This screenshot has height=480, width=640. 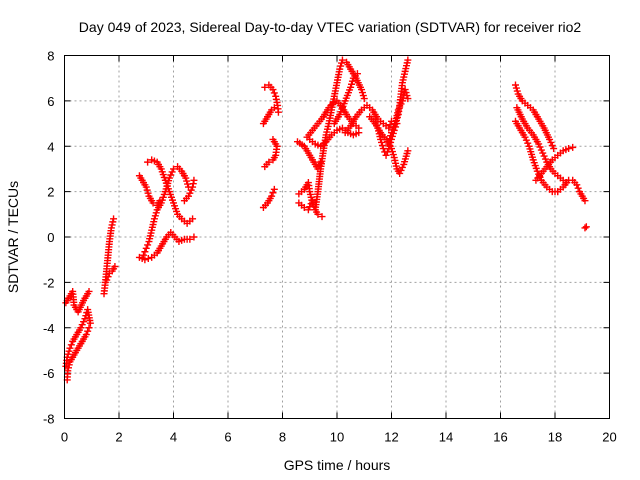 What do you see at coordinates (334, 137) in the screenshot?
I see `series-arc-t` at bounding box center [334, 137].